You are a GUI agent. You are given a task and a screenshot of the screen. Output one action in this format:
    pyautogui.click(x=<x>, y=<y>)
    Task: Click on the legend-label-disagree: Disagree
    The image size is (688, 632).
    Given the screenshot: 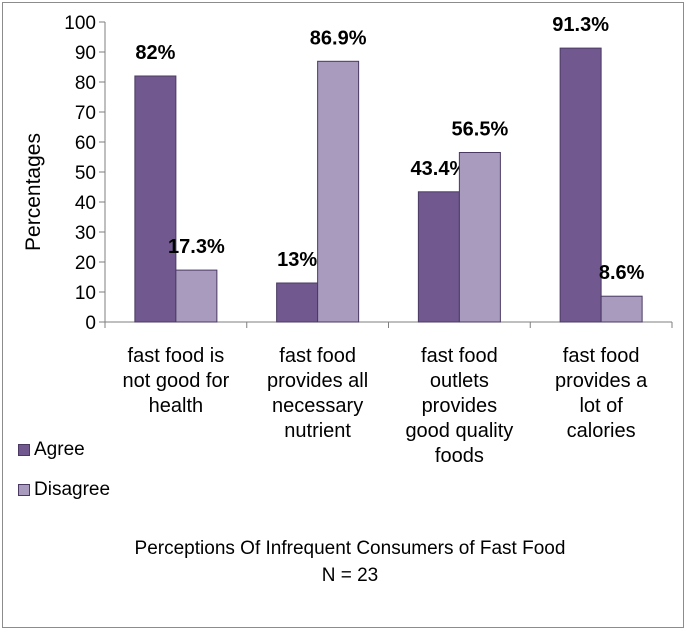 What is the action you would take?
    pyautogui.click(x=72, y=489)
    